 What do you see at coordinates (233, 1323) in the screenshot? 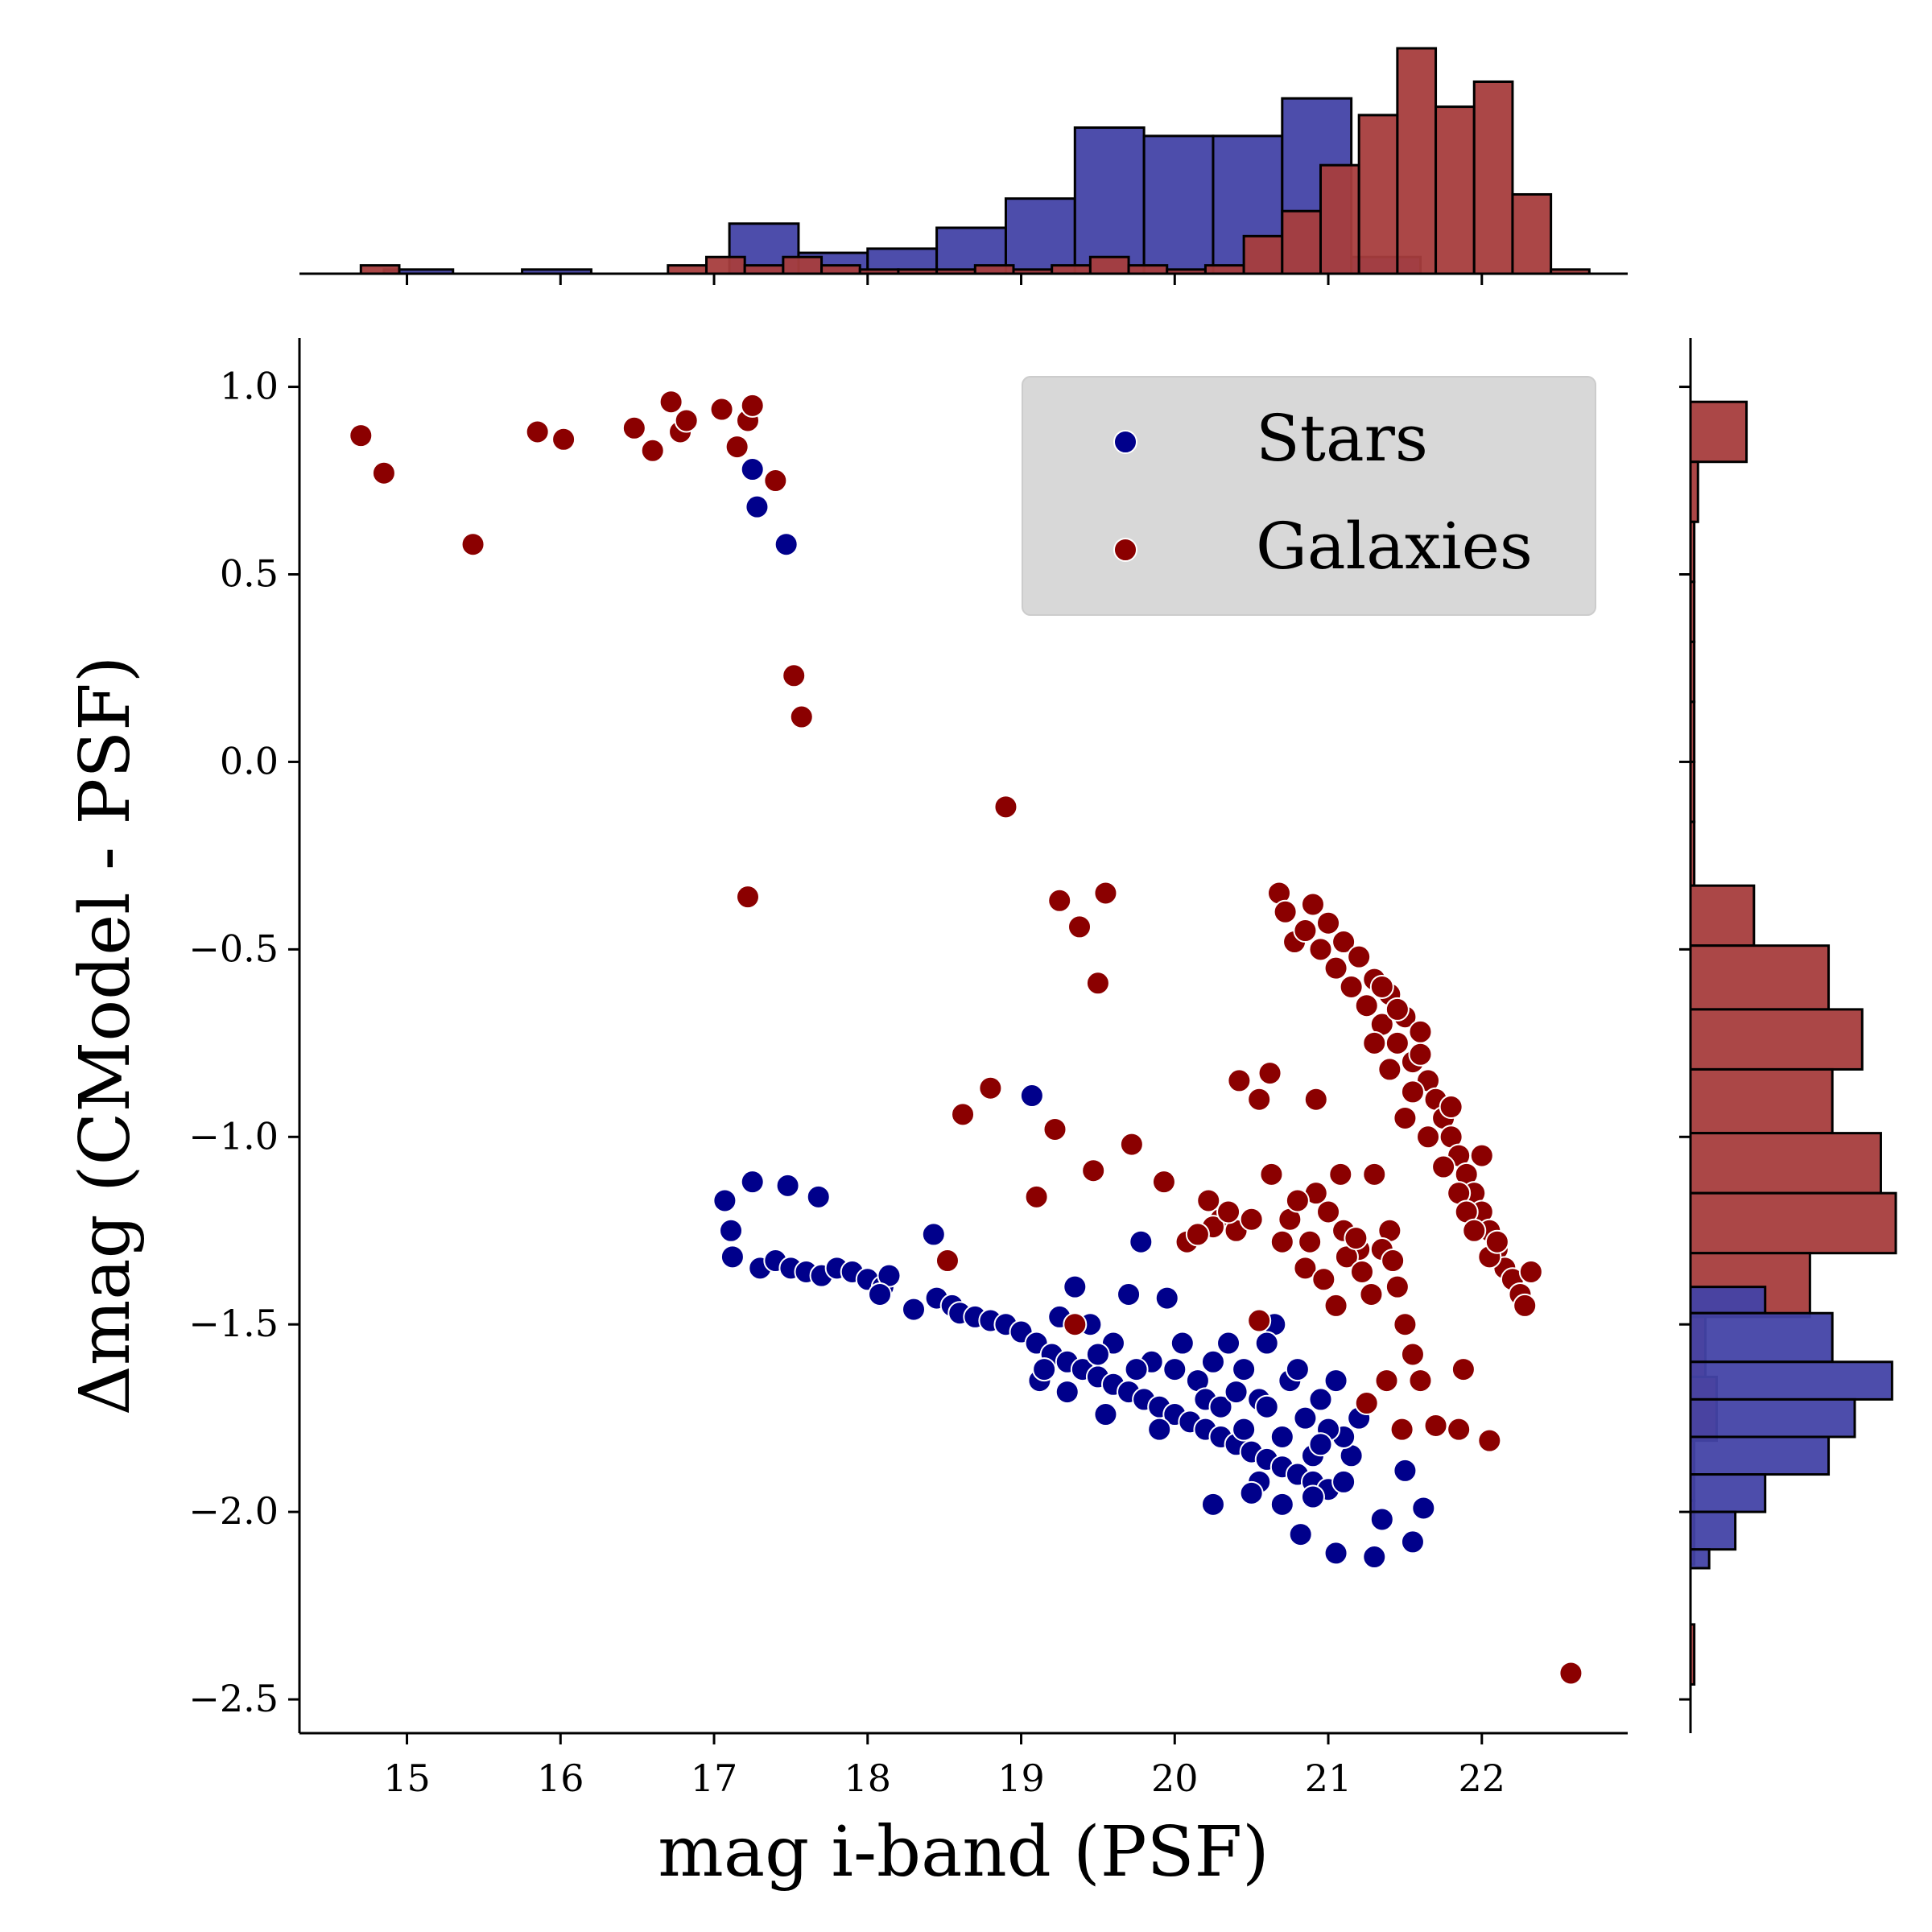
I see `y-tick-label: −1.5` at bounding box center [233, 1323].